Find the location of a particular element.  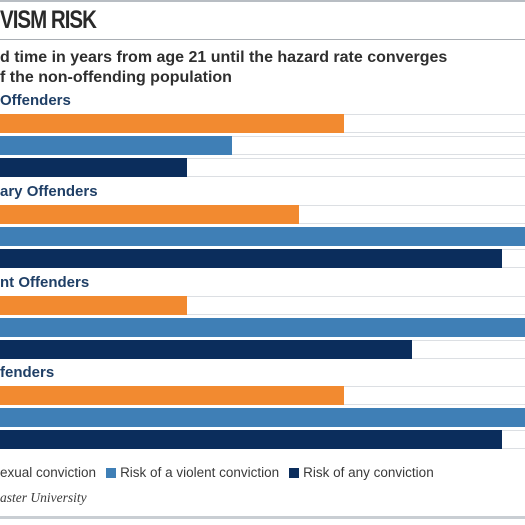

legend-item: Risk of any conviction is located at coordinates (361, 472).